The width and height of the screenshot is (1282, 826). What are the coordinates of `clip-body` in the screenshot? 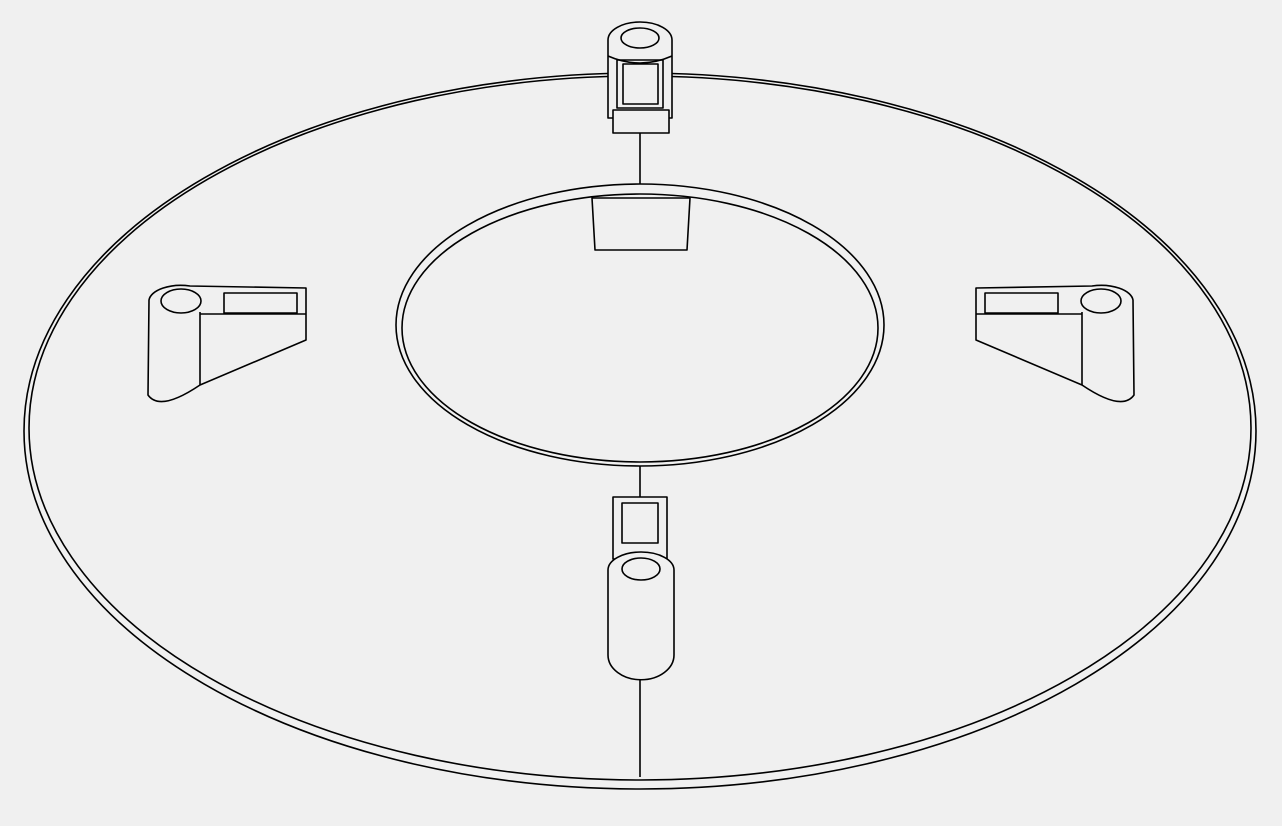 It's located at (640, 70).